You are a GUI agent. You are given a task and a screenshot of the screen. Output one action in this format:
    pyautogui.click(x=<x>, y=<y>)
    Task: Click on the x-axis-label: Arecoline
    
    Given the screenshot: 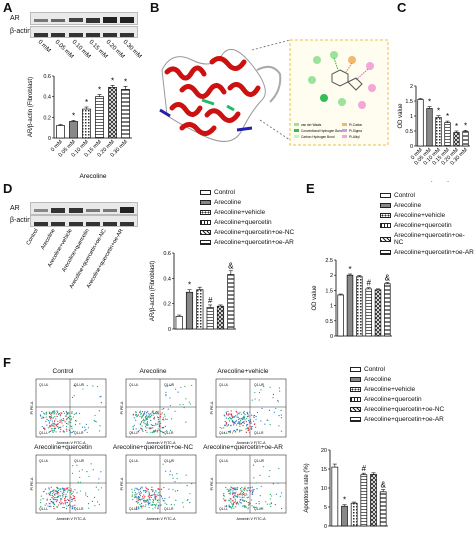 What is the action you would take?
    pyautogui.click(x=92, y=175)
    